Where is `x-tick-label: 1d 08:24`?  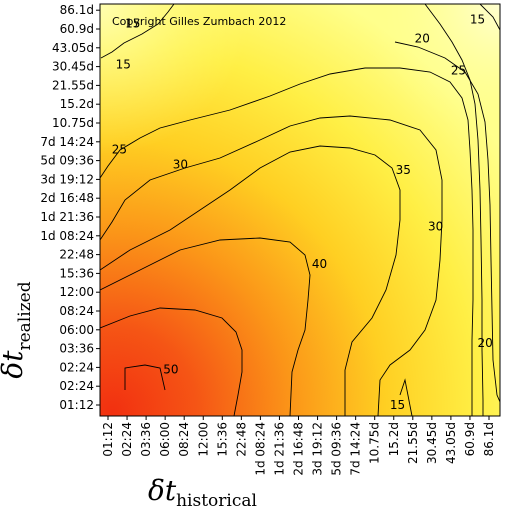
x-tick-label: 1d 08:24 is located at coordinates (260, 449).